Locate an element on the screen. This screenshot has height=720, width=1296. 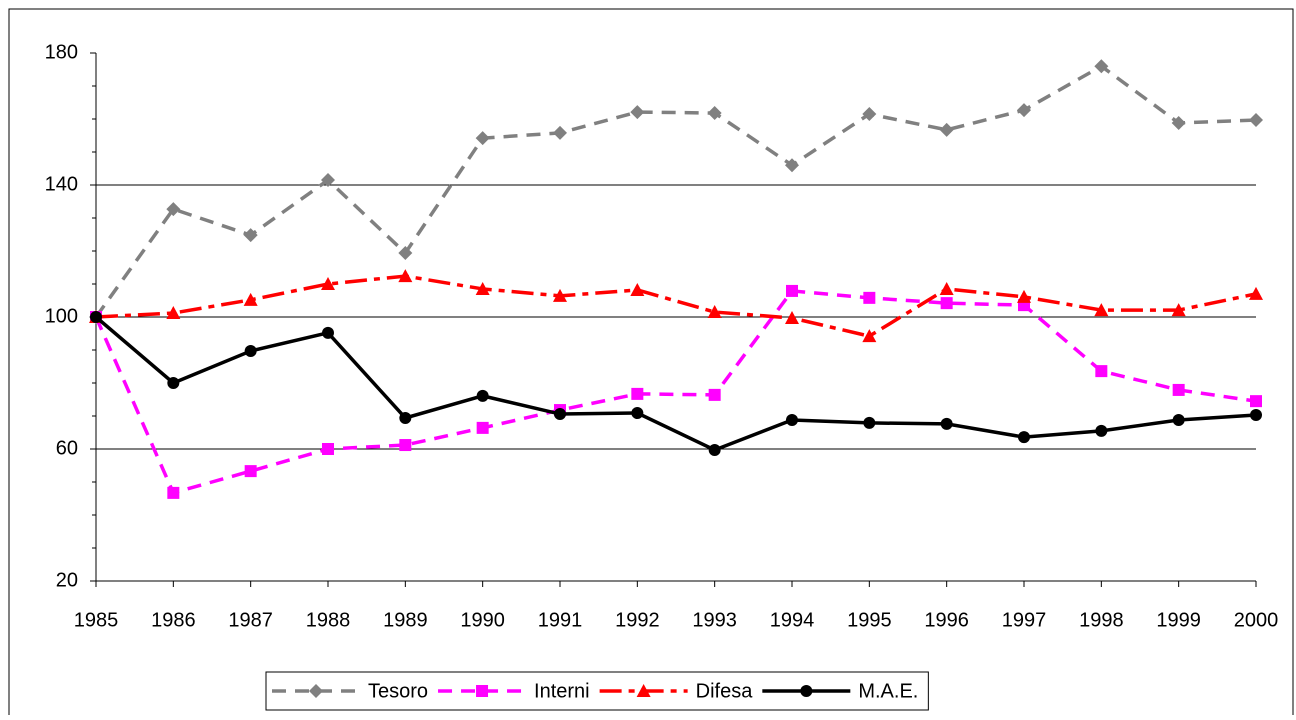
x-tick-label: 1988 is located at coordinates (328, 620).